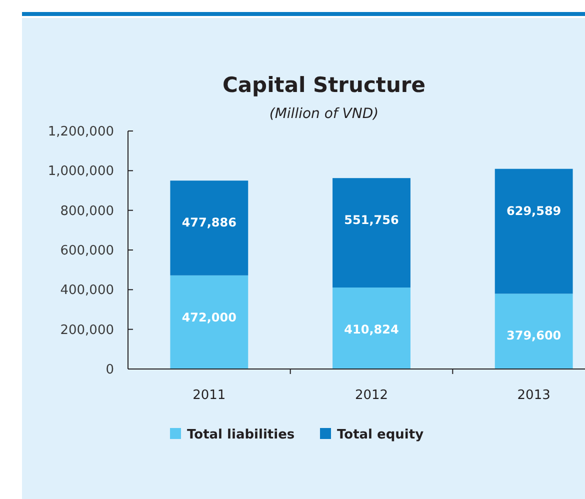 Image resolution: width=585 pixels, height=499 pixels. Describe the element at coordinates (209, 395) in the screenshot. I see `x-tick-label: 2011` at that location.